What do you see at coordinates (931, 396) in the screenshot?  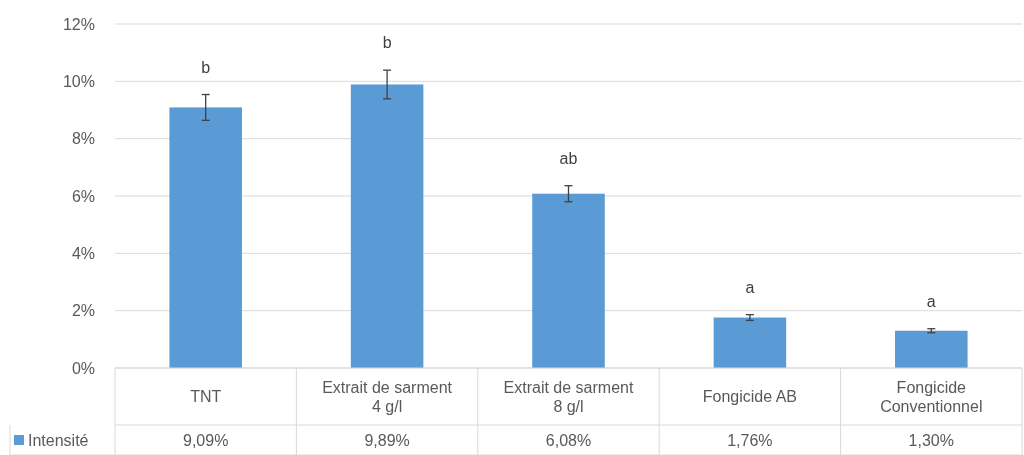 I see `x-tick-label: Fongicide Conventionnel` at bounding box center [931, 396].